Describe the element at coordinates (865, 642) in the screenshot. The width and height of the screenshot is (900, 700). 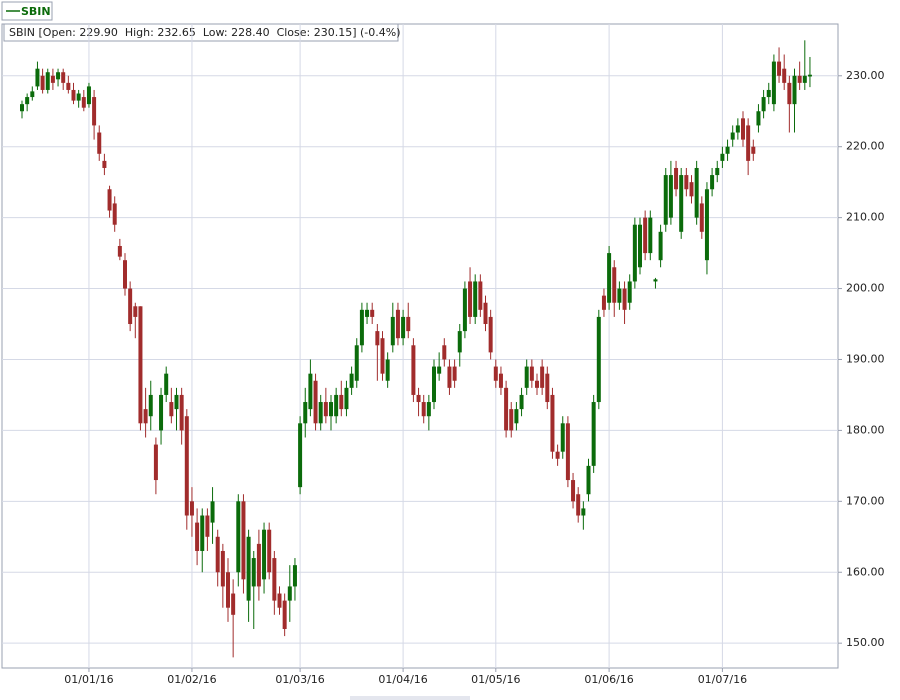
I see `y-tick-label: 150.00` at that location.